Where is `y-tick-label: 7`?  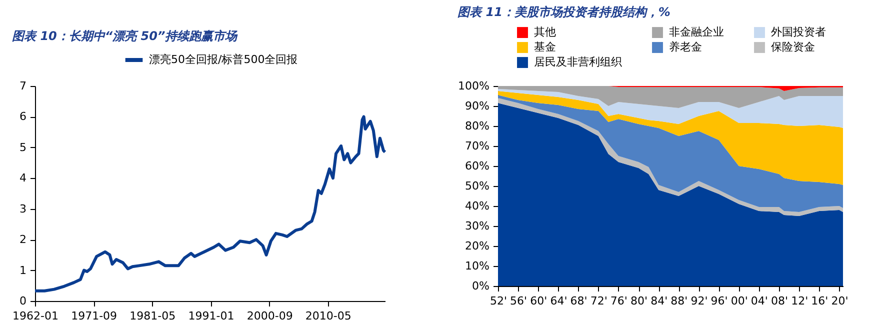
y-tick-label: 7 is located at coordinates (23, 86).